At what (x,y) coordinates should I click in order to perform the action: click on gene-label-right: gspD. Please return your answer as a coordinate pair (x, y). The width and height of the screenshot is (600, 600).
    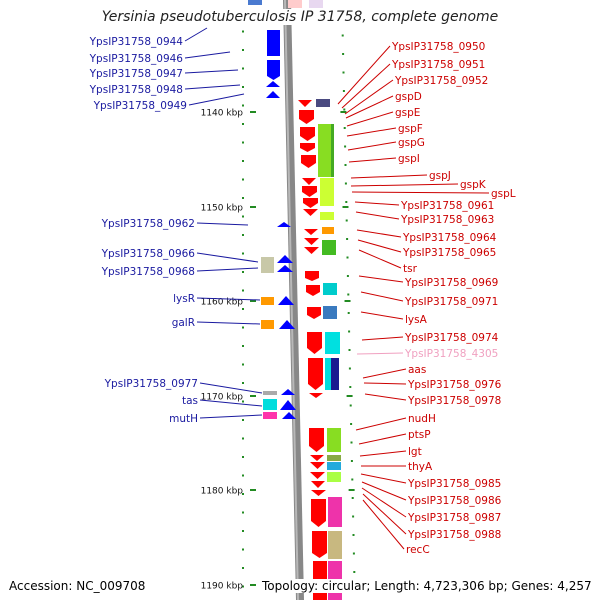
    Looking at the image, I should click on (408, 97).